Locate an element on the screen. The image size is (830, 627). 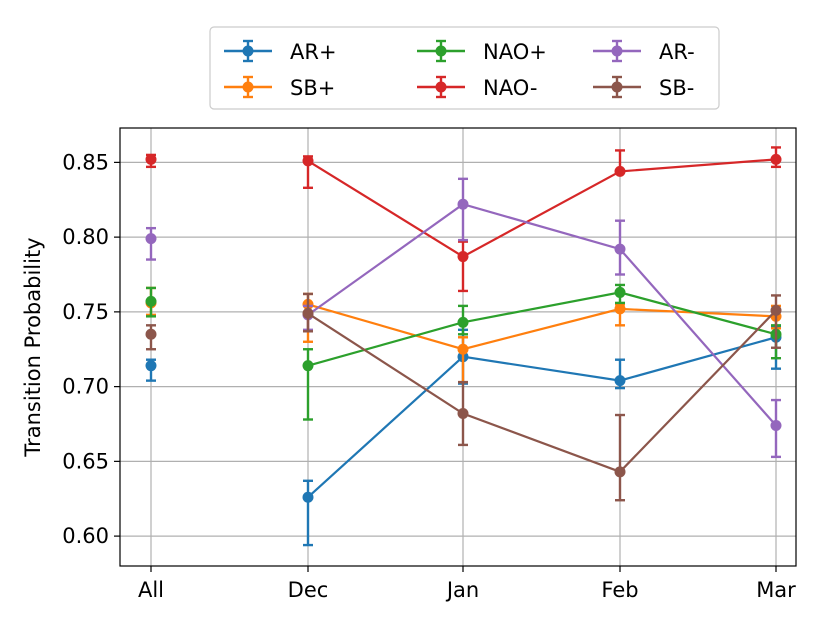
legend-item-NAO+: NAO+ is located at coordinates (482, 51).